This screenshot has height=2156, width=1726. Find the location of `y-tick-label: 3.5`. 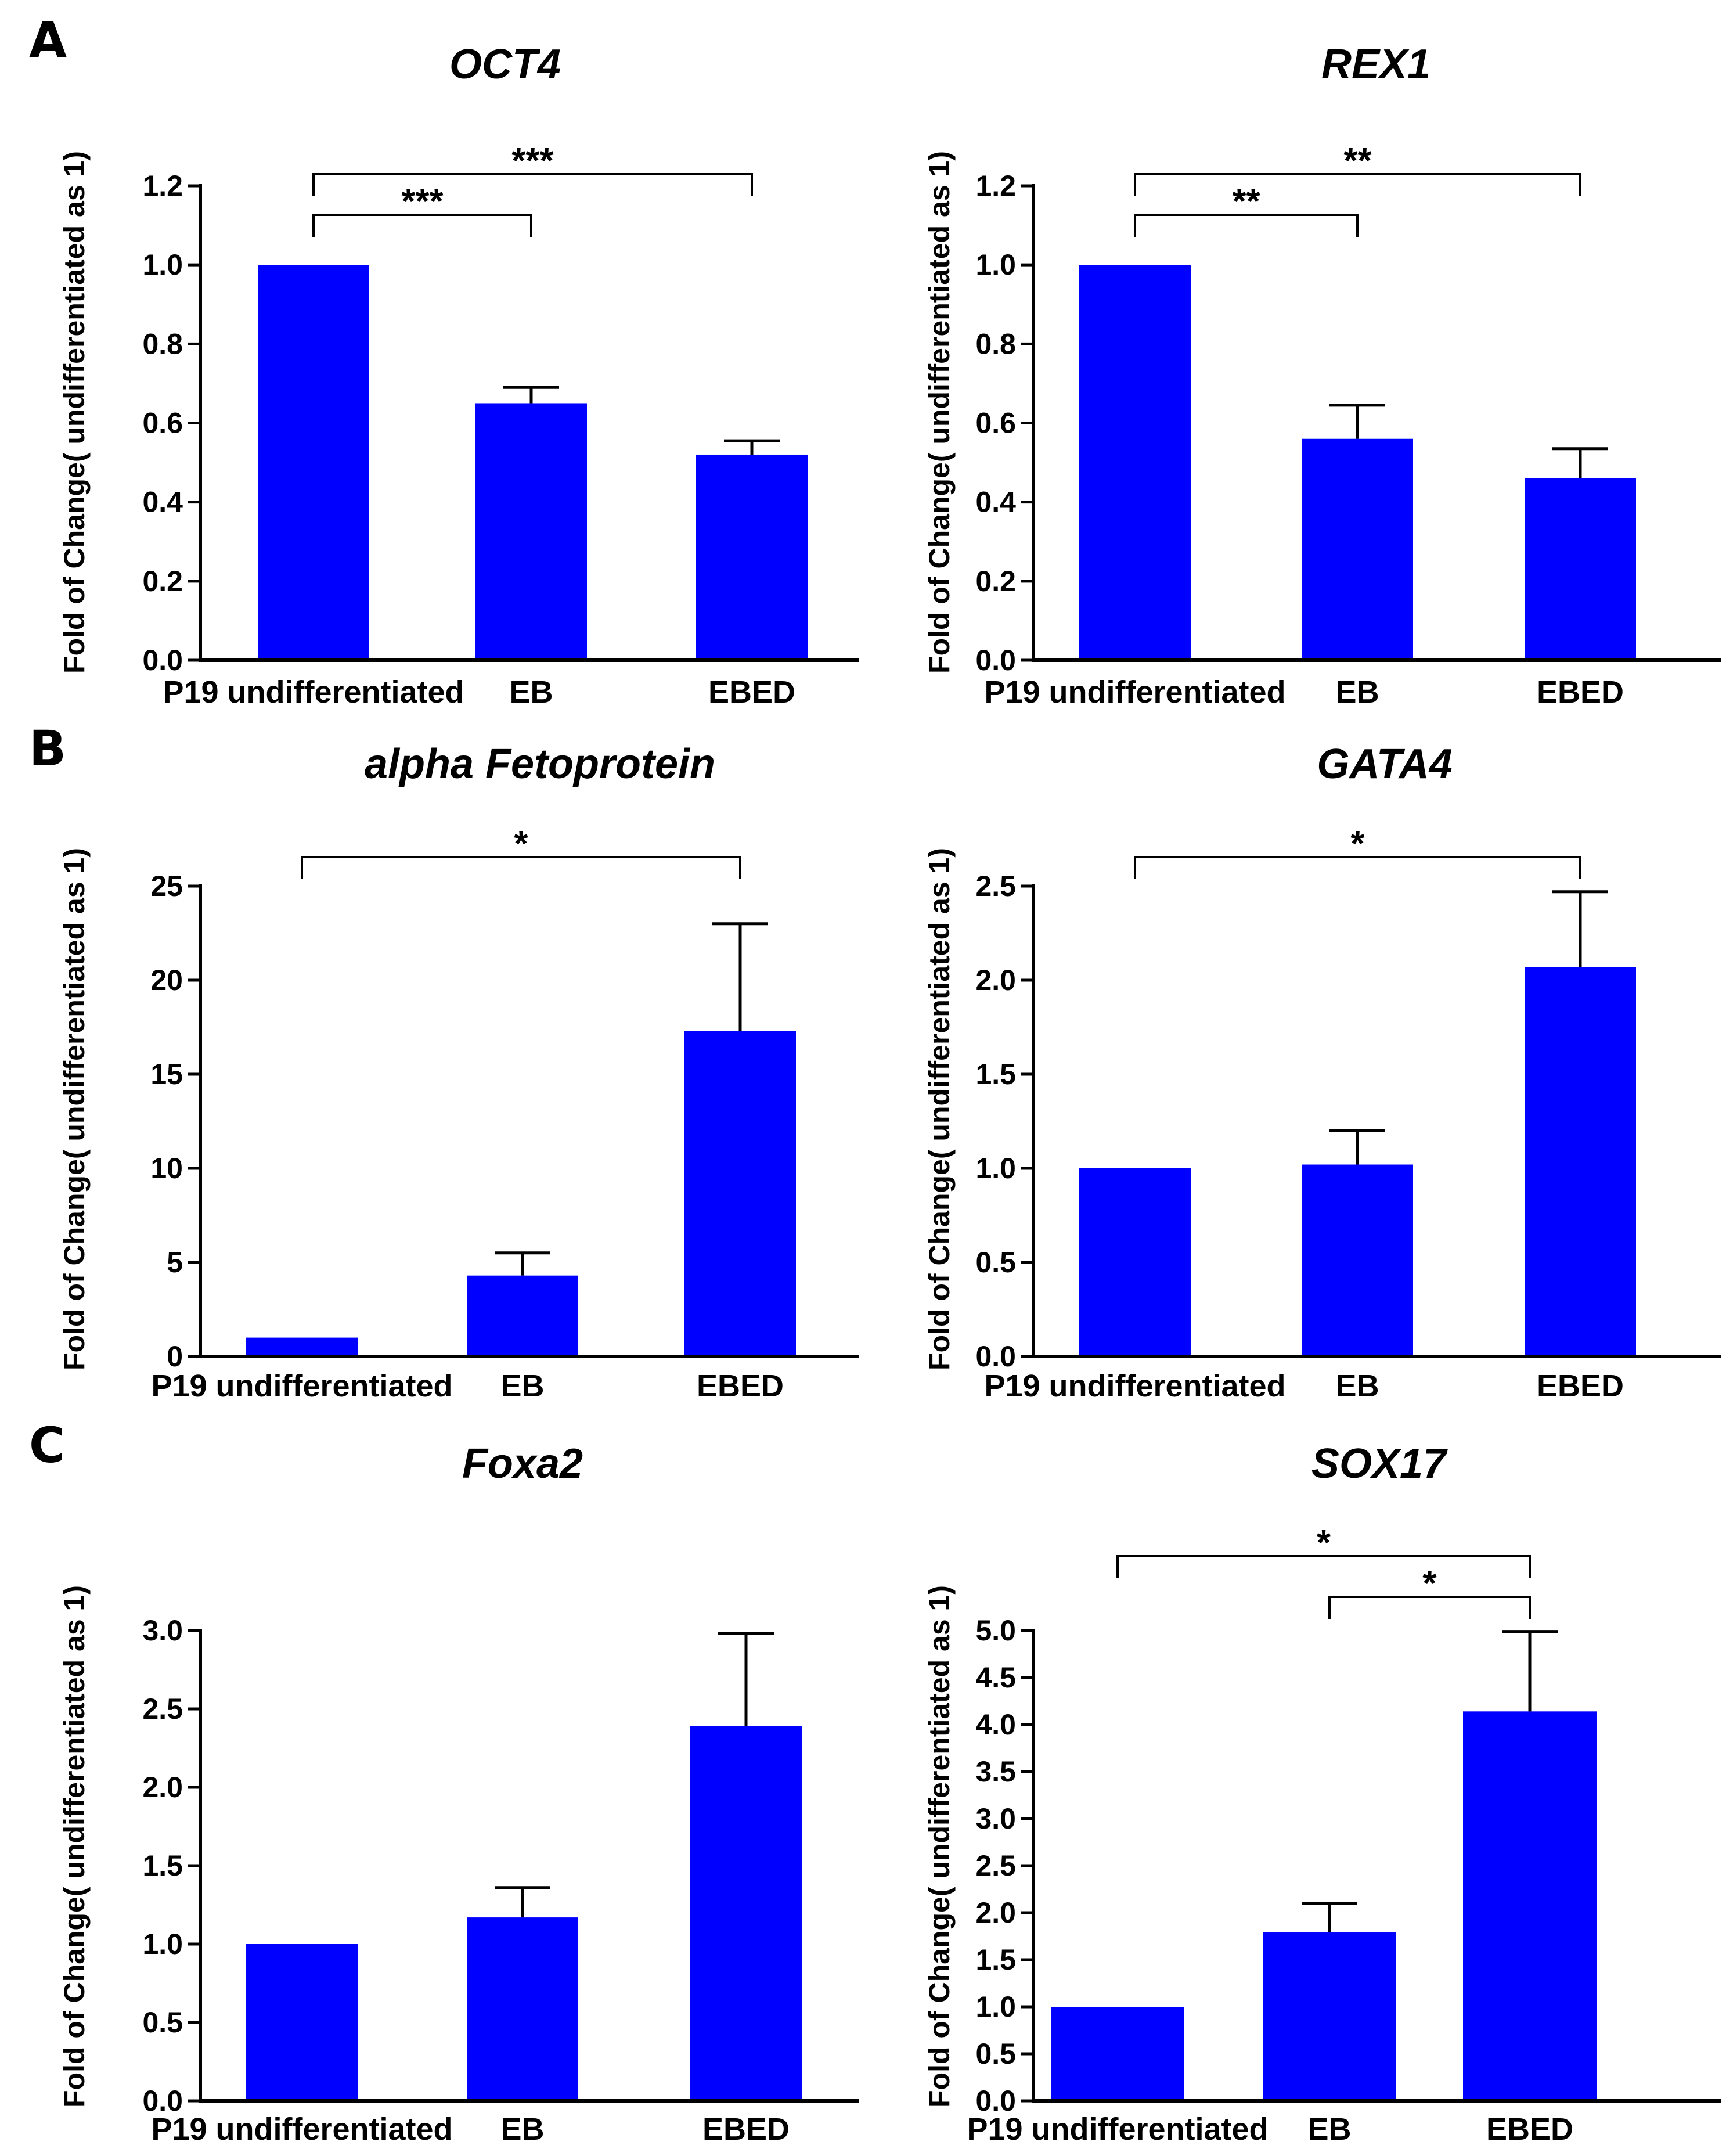

y-tick-label: 3.5 is located at coordinates (995, 1771).